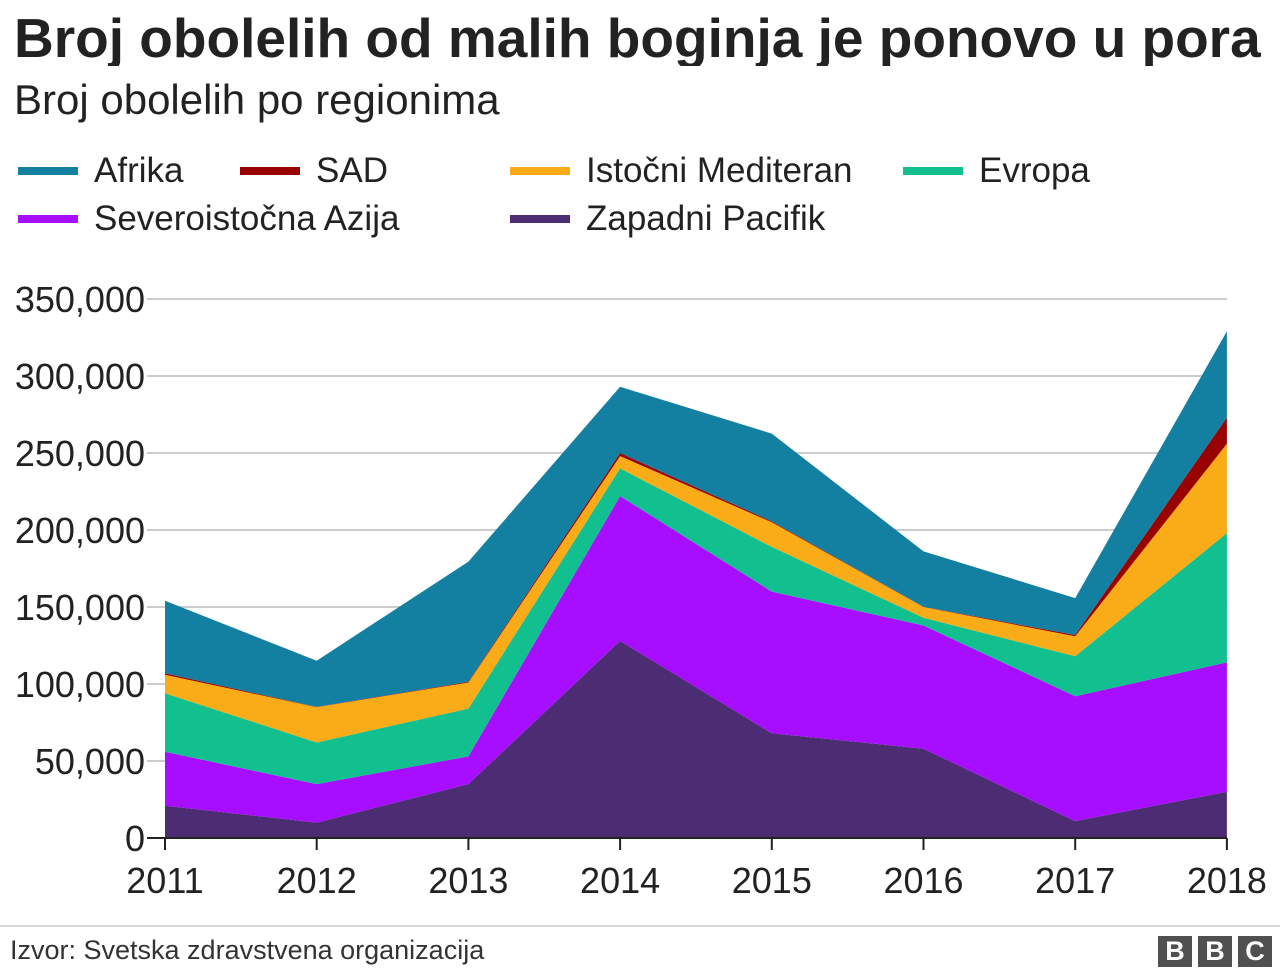 The width and height of the screenshot is (1280, 976). I want to click on source-note: Izvor: Svetska zdravstvena organizacija, so click(247, 950).